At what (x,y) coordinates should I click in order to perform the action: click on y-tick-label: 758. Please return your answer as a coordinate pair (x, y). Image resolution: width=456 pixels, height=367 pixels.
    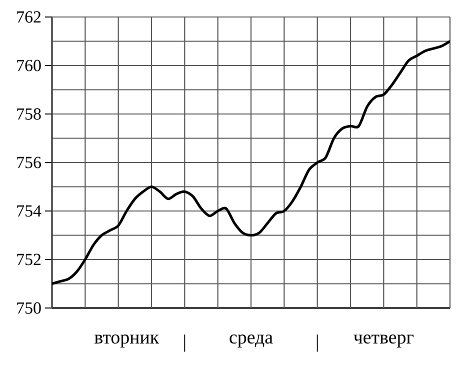
    Looking at the image, I should click on (29, 114).